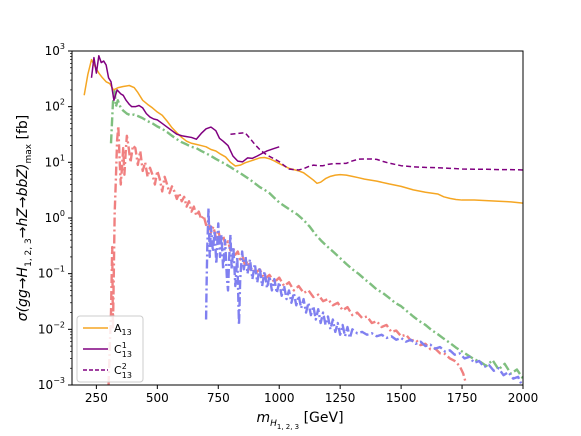  Describe the element at coordinates (107, 371) in the screenshot. I see `legend-item-c13-2: C2 13` at that location.